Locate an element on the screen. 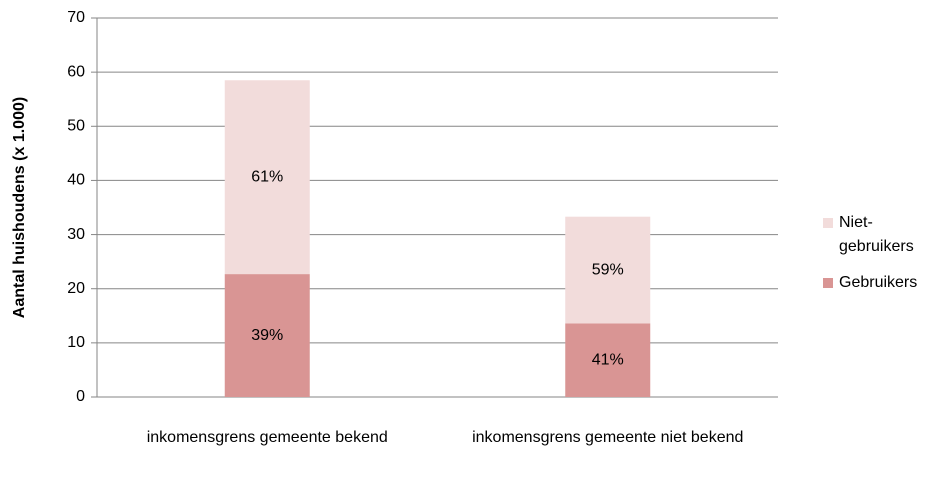  y-tick-label: 10 is located at coordinates (76, 342).